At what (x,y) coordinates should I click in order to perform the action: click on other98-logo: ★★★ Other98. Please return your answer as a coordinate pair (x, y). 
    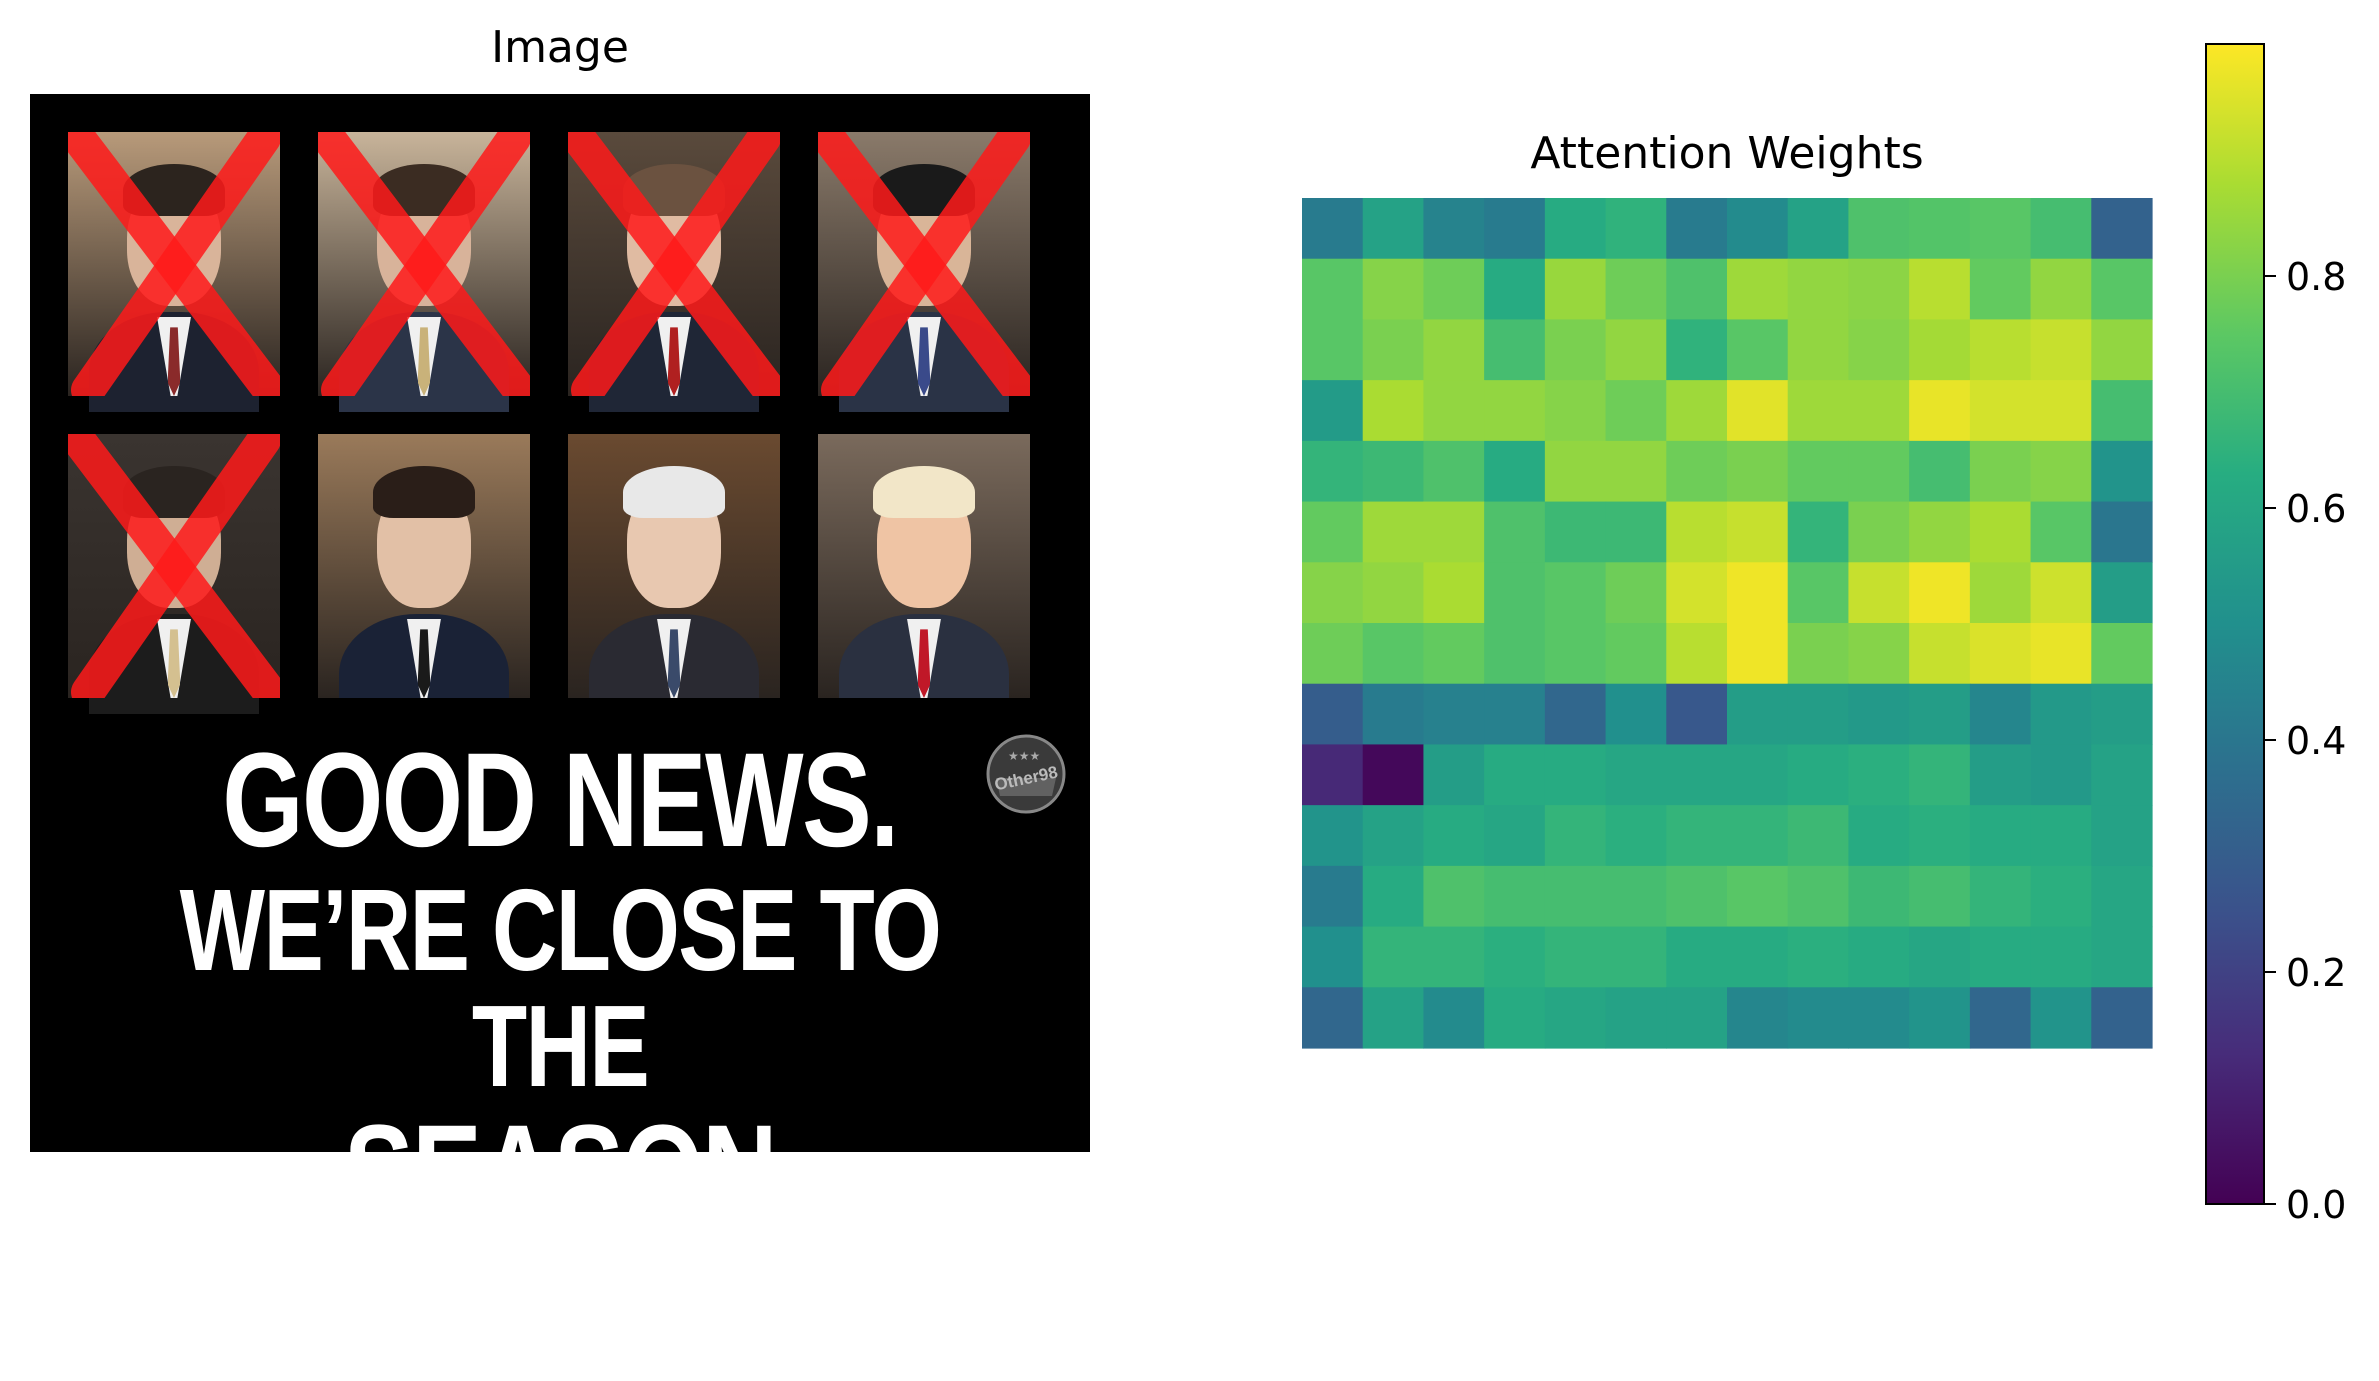
    Looking at the image, I should click on (1026, 774).